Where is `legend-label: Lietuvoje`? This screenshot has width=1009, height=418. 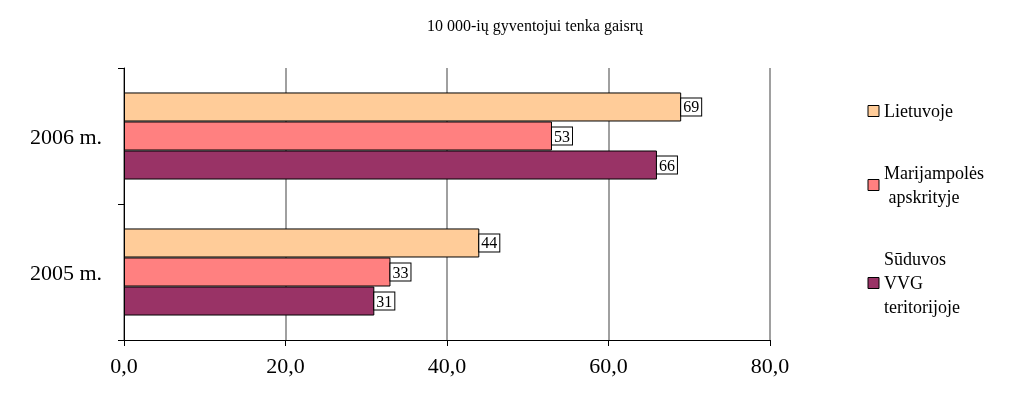
legend-label: Lietuvoje is located at coordinates (918, 111).